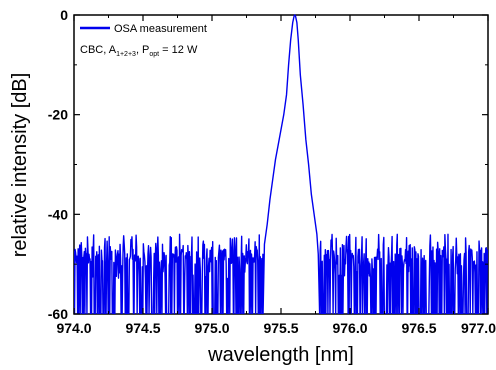 This screenshot has height=370, width=496. I want to click on y-tick-label-1: -20, so click(58, 115).